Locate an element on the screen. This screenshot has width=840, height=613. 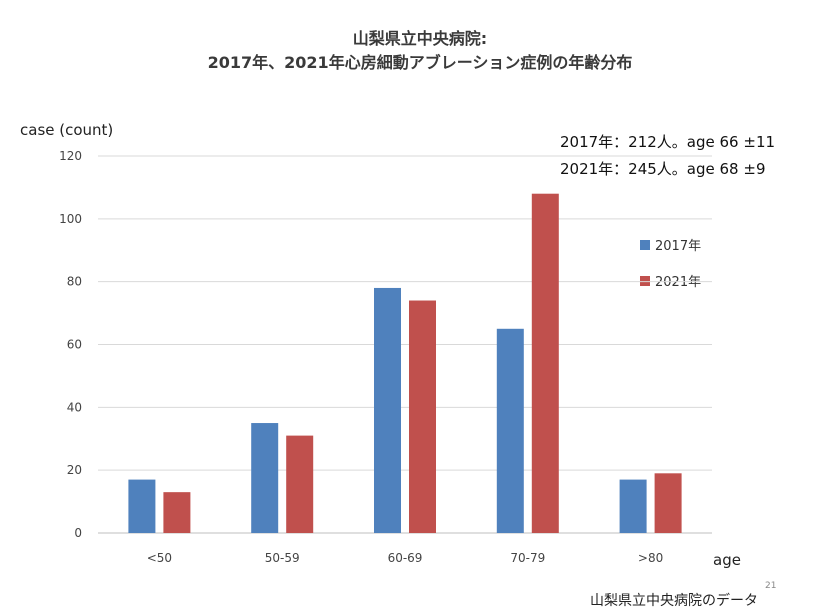
y-tick-label: 20 is located at coordinates (74, 470).